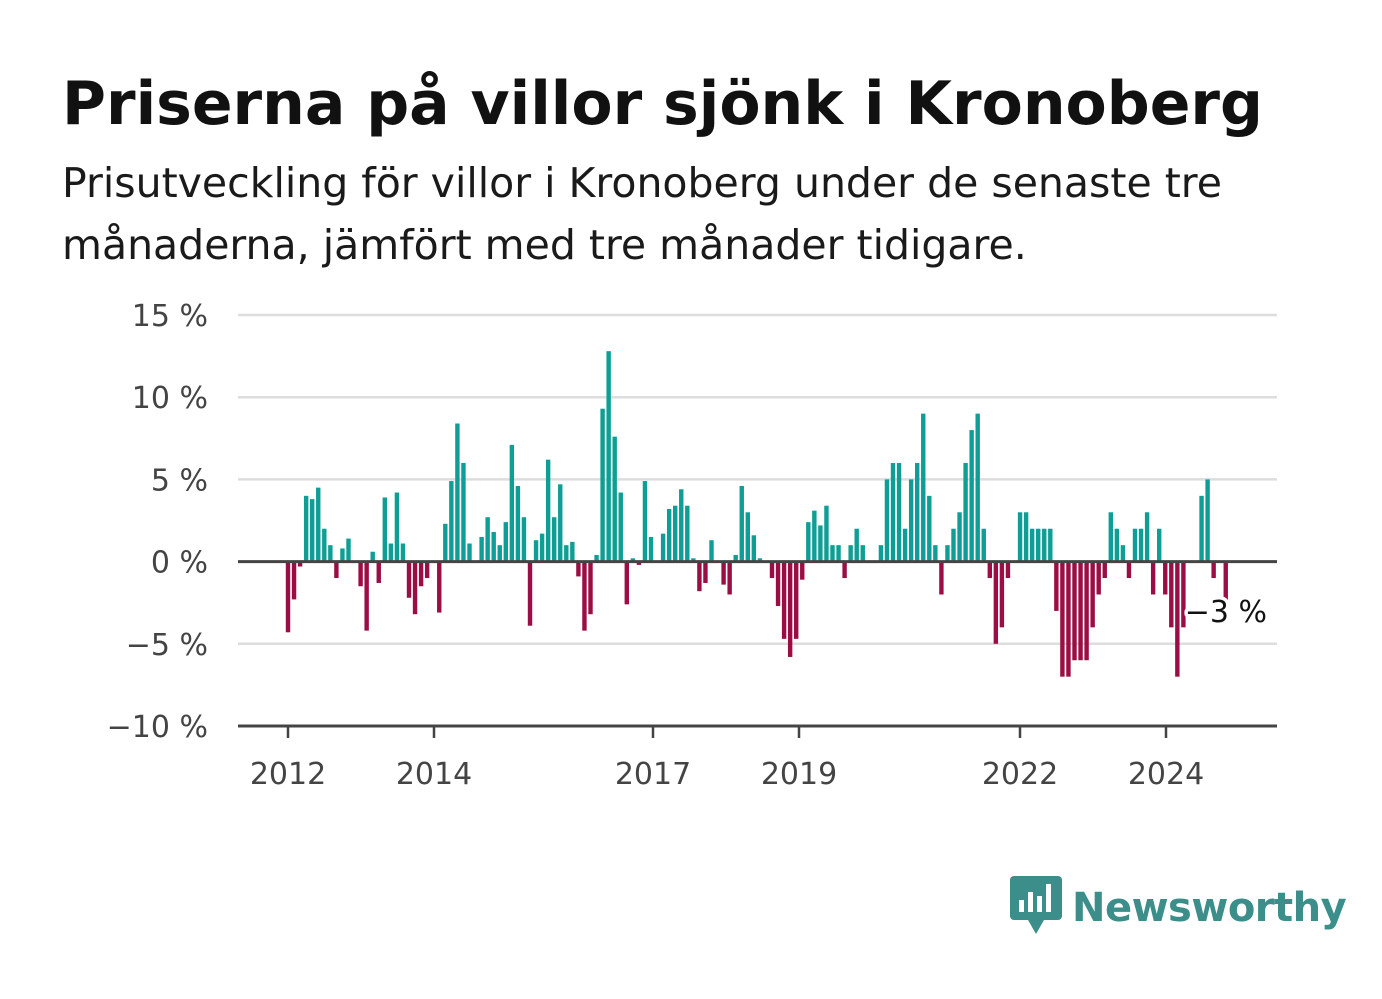 This screenshot has height=999, width=1382. What do you see at coordinates (170, 398) in the screenshot?
I see `y-tick-label: 10 %` at bounding box center [170, 398].